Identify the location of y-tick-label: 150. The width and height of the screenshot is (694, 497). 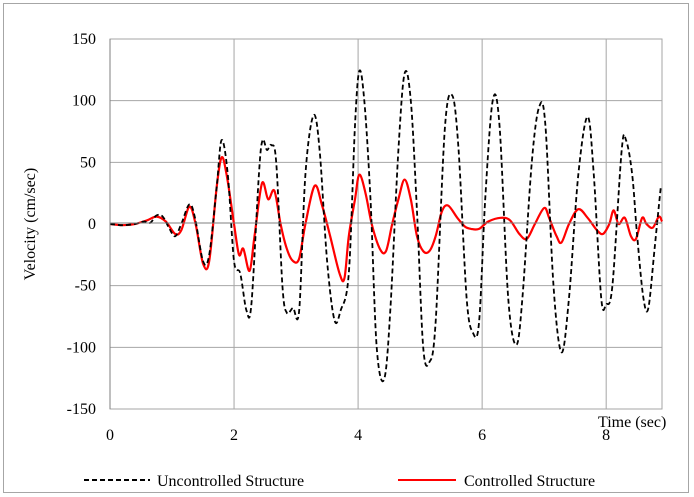
(84, 39).